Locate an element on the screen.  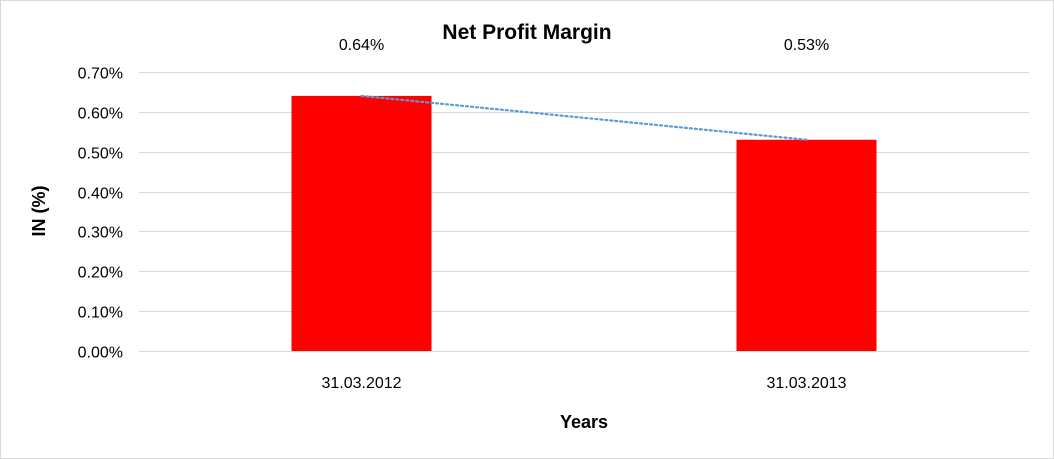
trendline is located at coordinates (584, 117).